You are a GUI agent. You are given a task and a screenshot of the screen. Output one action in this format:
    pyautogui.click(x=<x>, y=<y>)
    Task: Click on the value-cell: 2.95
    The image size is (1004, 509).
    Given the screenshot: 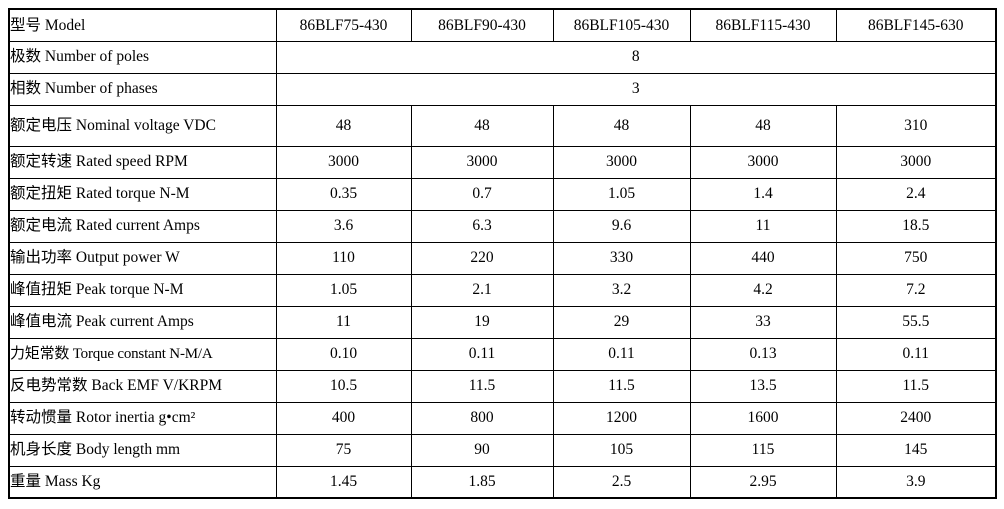 What is the action you would take?
    pyautogui.click(x=763, y=482)
    